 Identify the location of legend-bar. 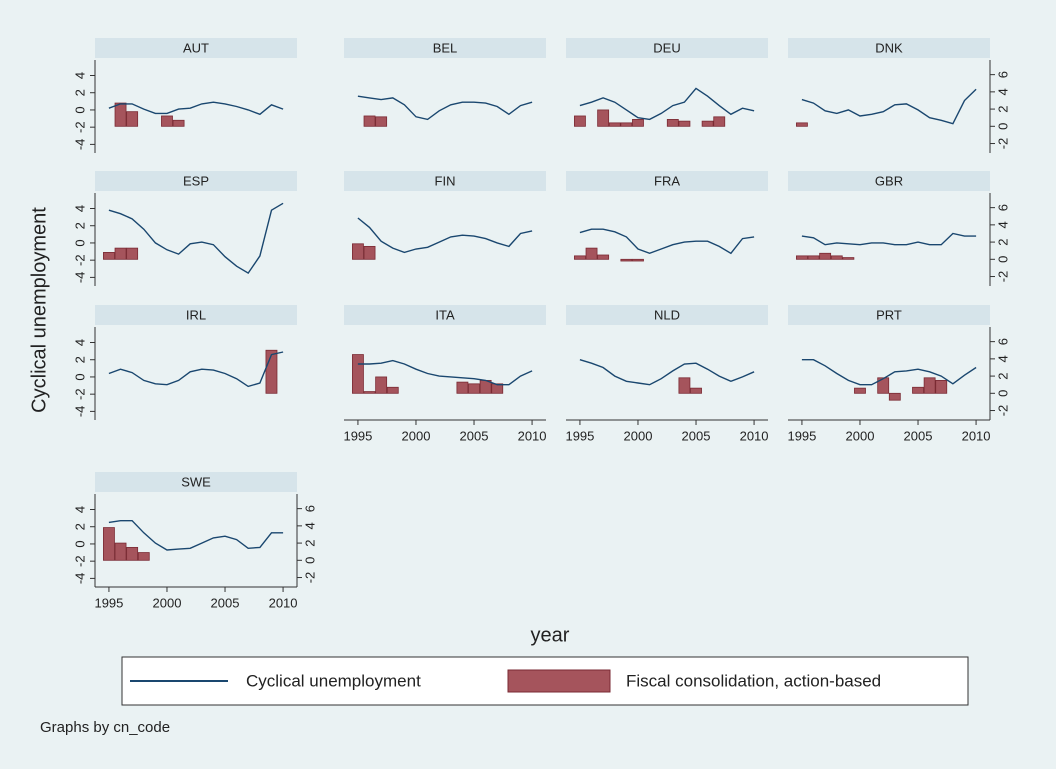
(559, 681).